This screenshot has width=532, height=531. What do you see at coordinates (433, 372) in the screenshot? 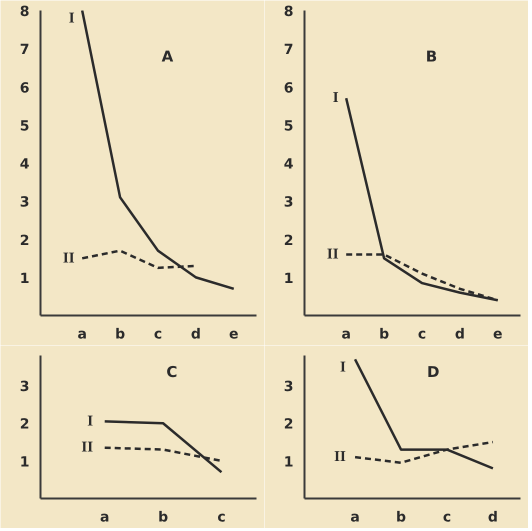
I see `text: D` at bounding box center [433, 372].